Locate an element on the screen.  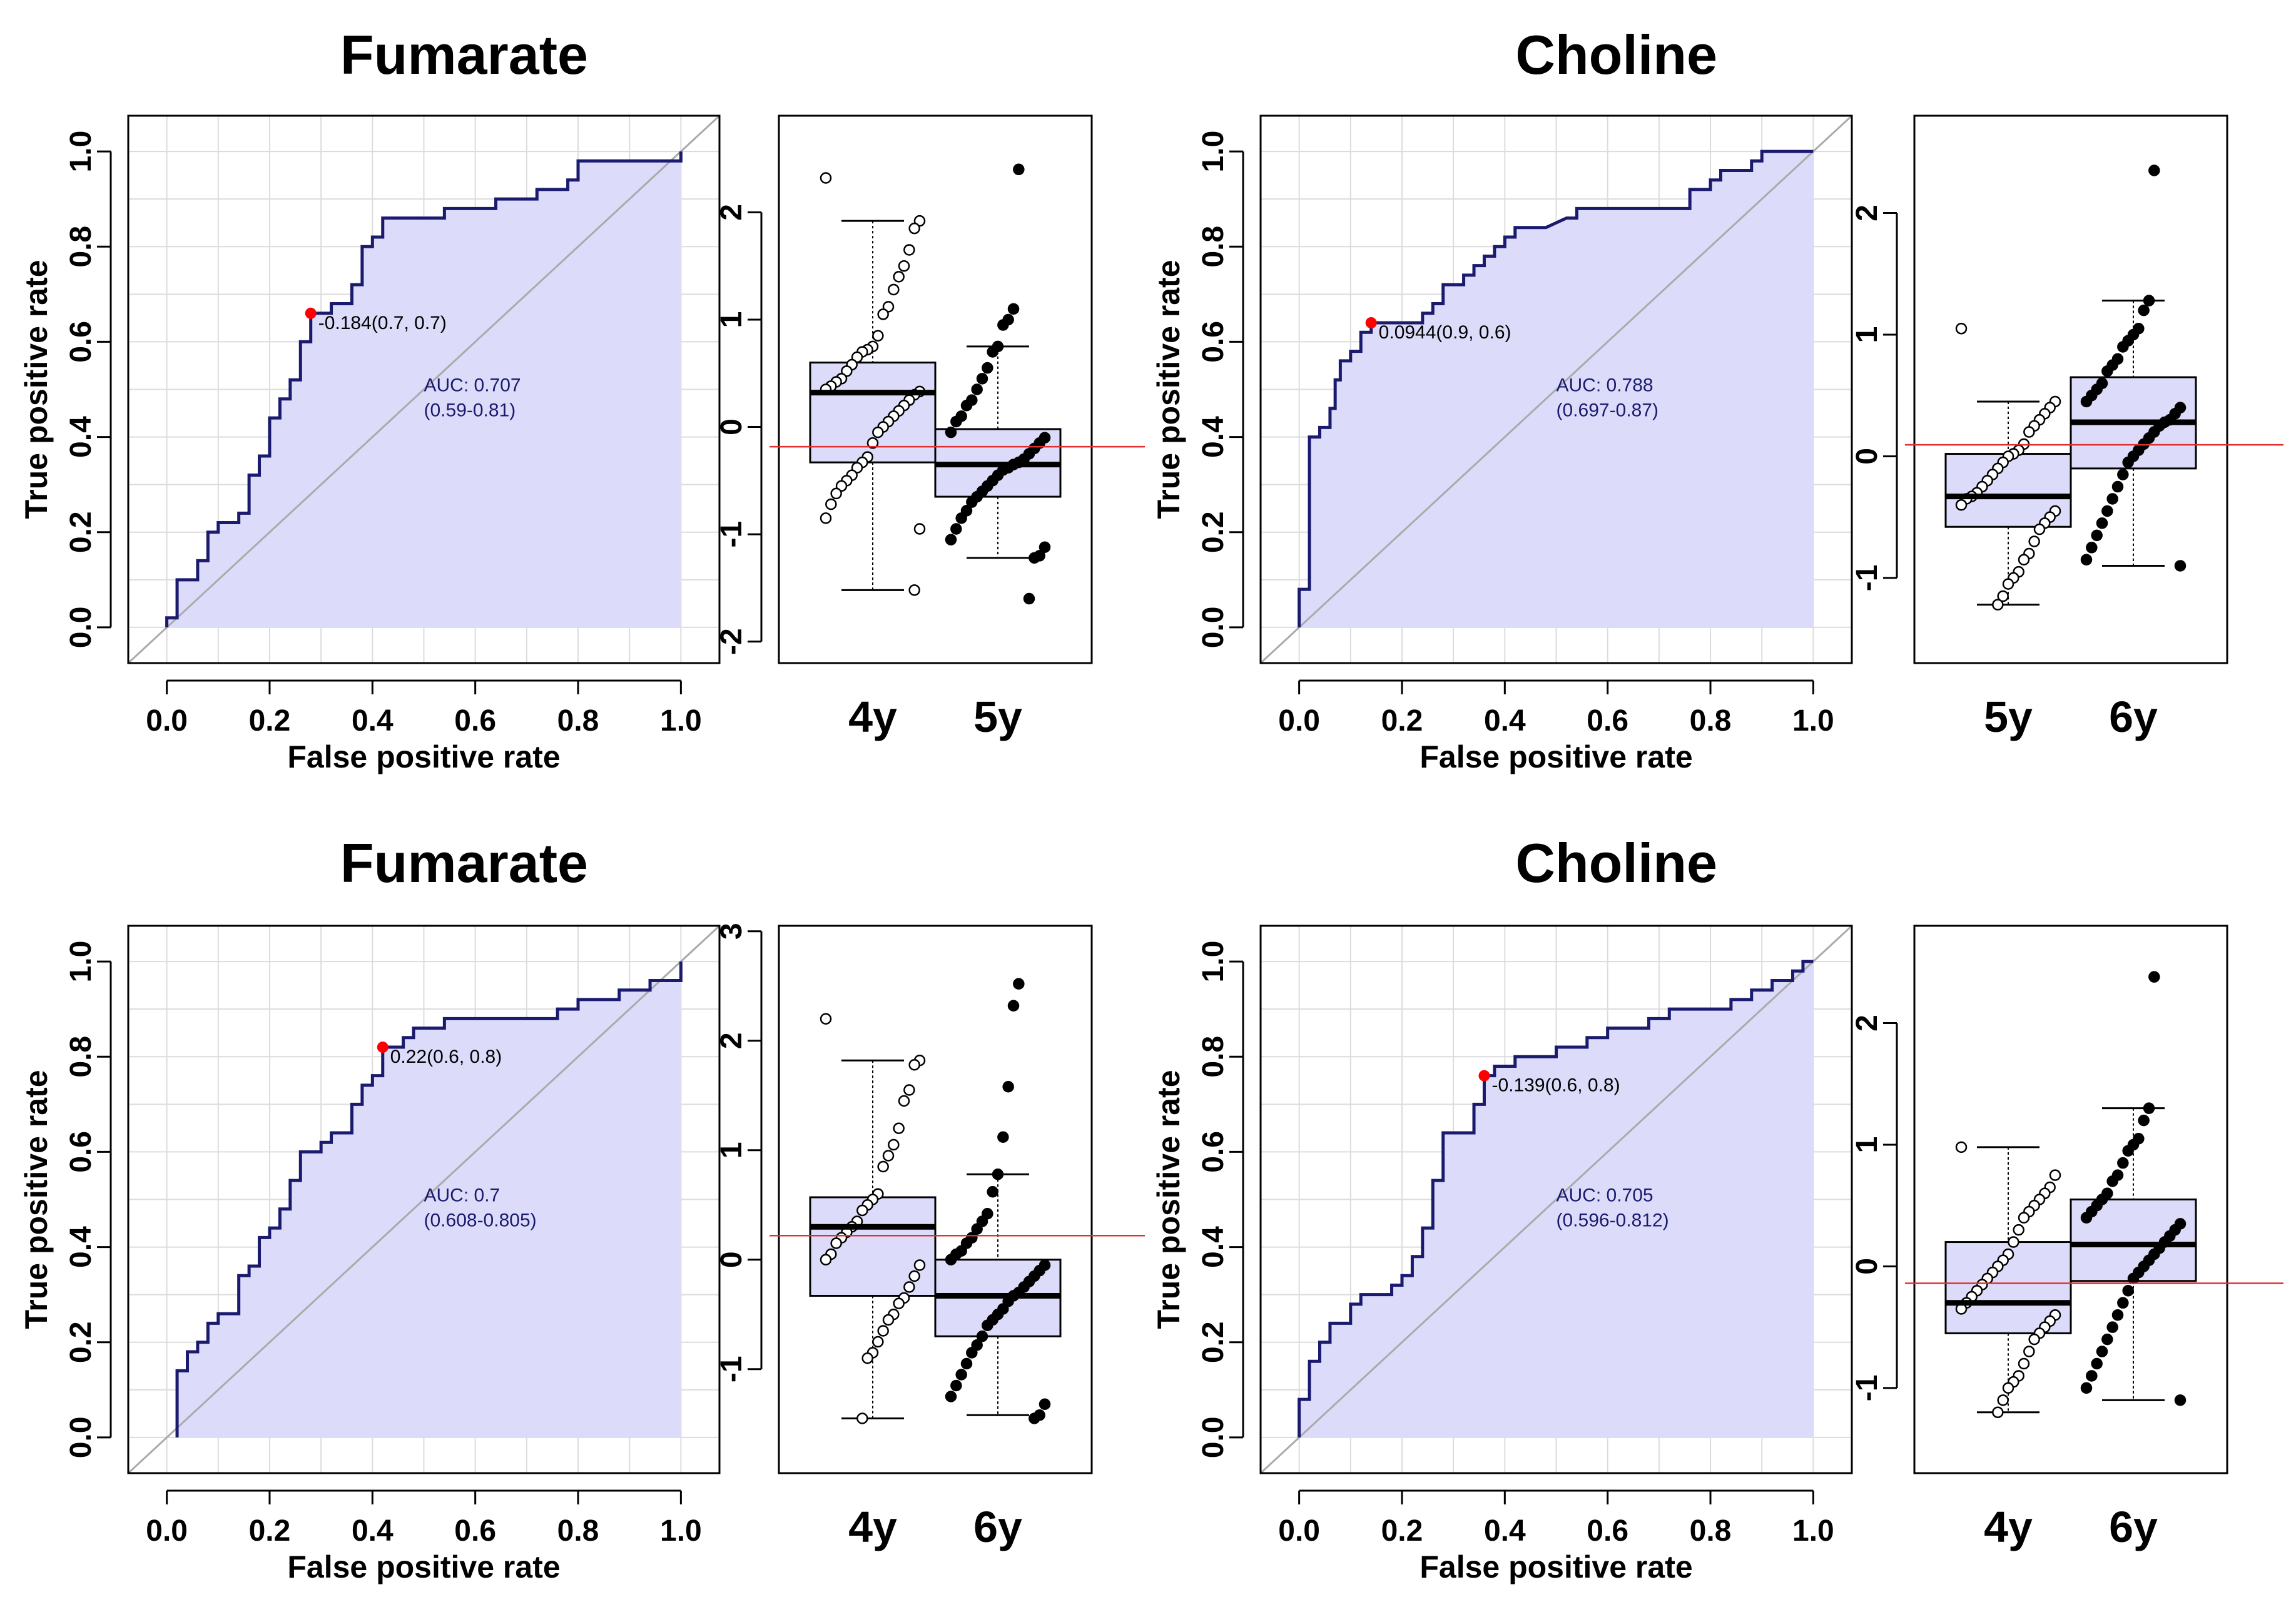
cutoff-label: 0.0944(0.9, 0.6) is located at coordinates (1445, 333).